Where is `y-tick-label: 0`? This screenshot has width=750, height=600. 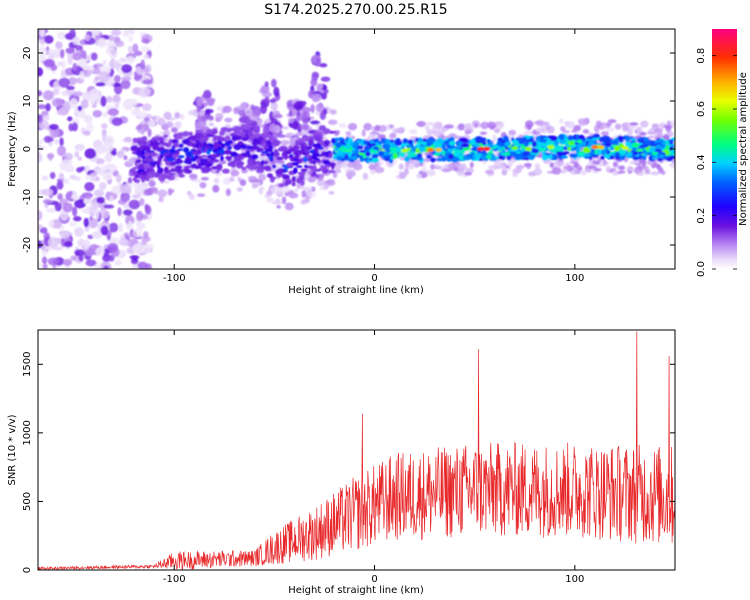
y-tick-label: 0 is located at coordinates (27, 149).